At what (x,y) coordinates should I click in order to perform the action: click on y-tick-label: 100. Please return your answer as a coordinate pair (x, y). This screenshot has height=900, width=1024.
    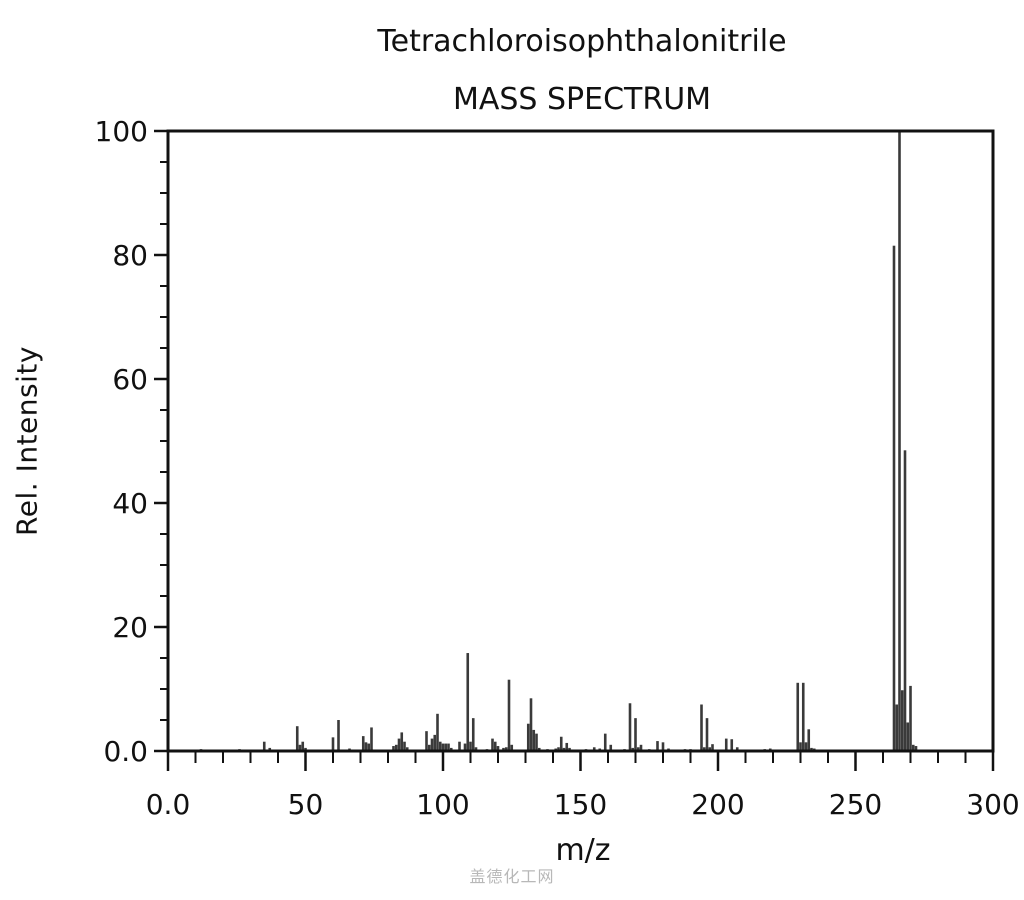
    Looking at the image, I should click on (121, 131).